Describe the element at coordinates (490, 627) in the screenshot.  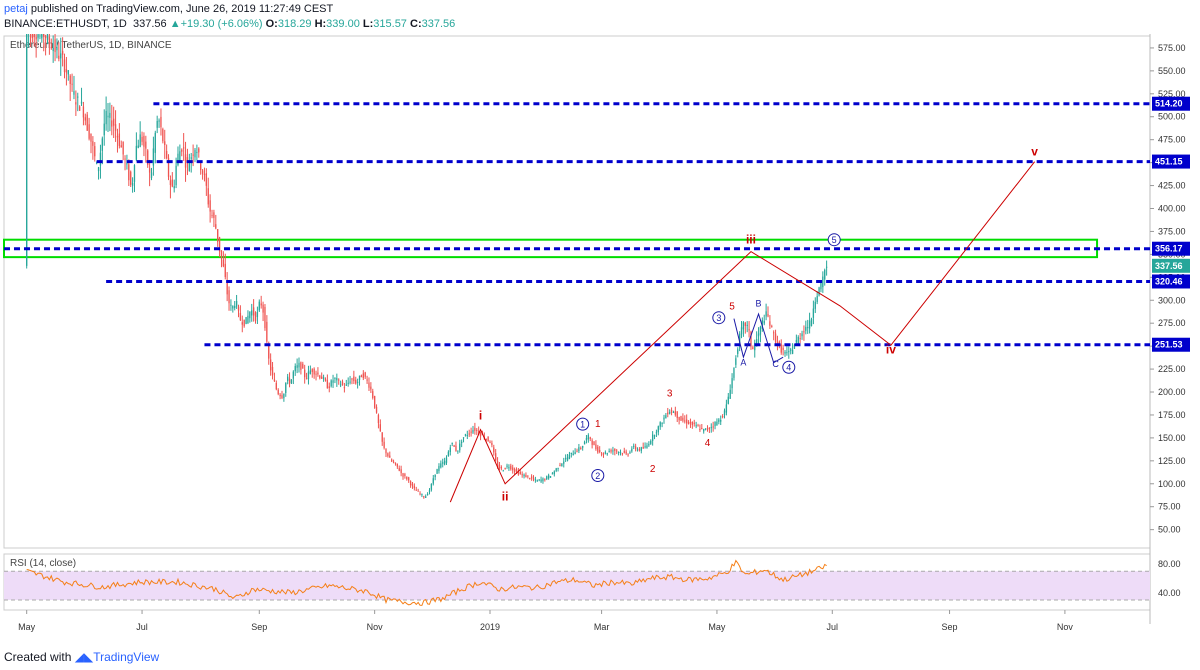
I see `x-tick-label: 2019` at that location.